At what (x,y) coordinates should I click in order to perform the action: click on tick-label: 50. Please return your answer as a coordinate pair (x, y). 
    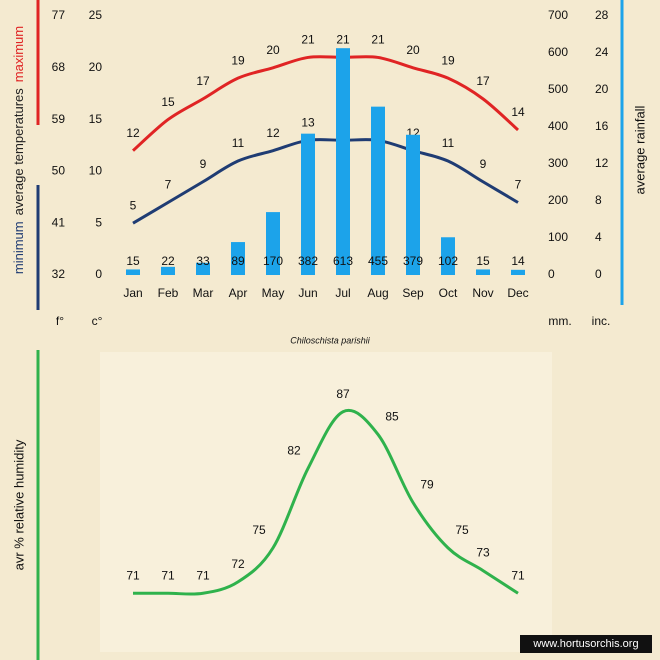
    Looking at the image, I should click on (59, 171).